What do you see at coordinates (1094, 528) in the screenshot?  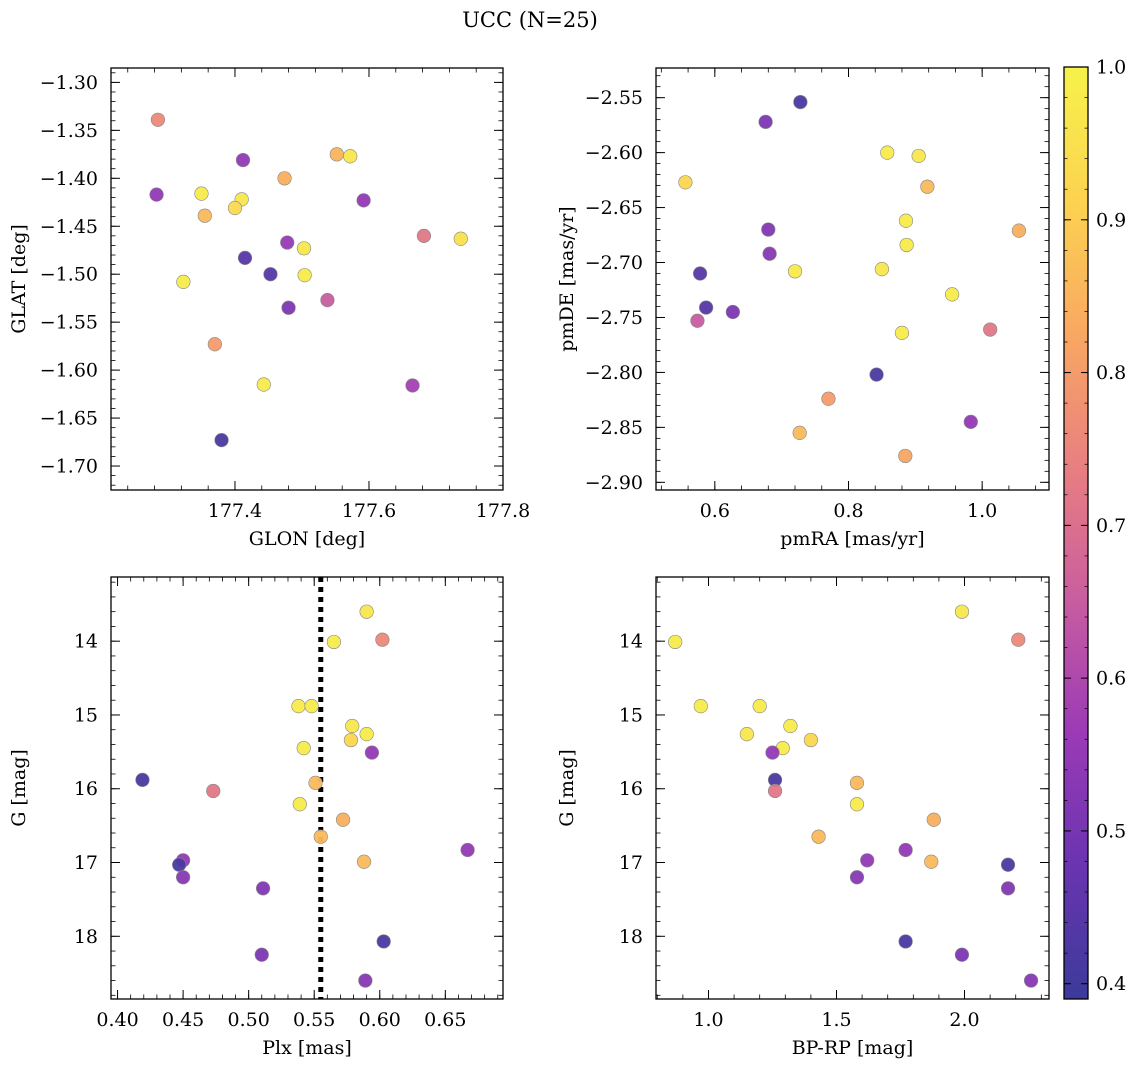 I see `colorbar: 0.4 0.5 0.6 0.7 0.8 0.9 1.0` at bounding box center [1094, 528].